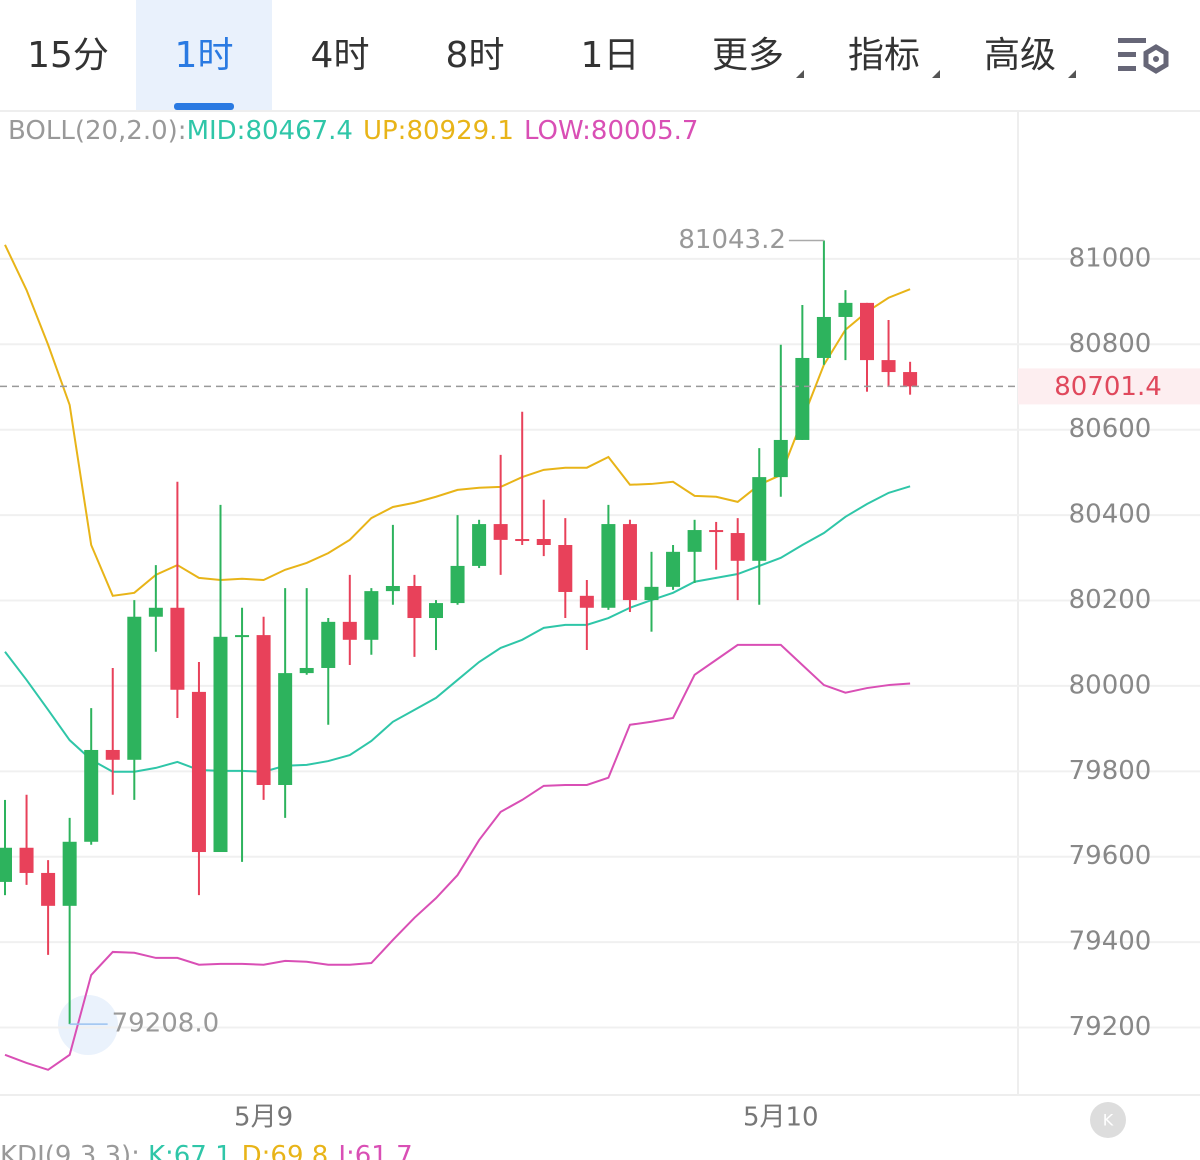 Image resolution: width=1200 pixels, height=1160 pixels. Describe the element at coordinates (1110, 258) in the screenshot. I see `y-tick-label: 81000` at that location.